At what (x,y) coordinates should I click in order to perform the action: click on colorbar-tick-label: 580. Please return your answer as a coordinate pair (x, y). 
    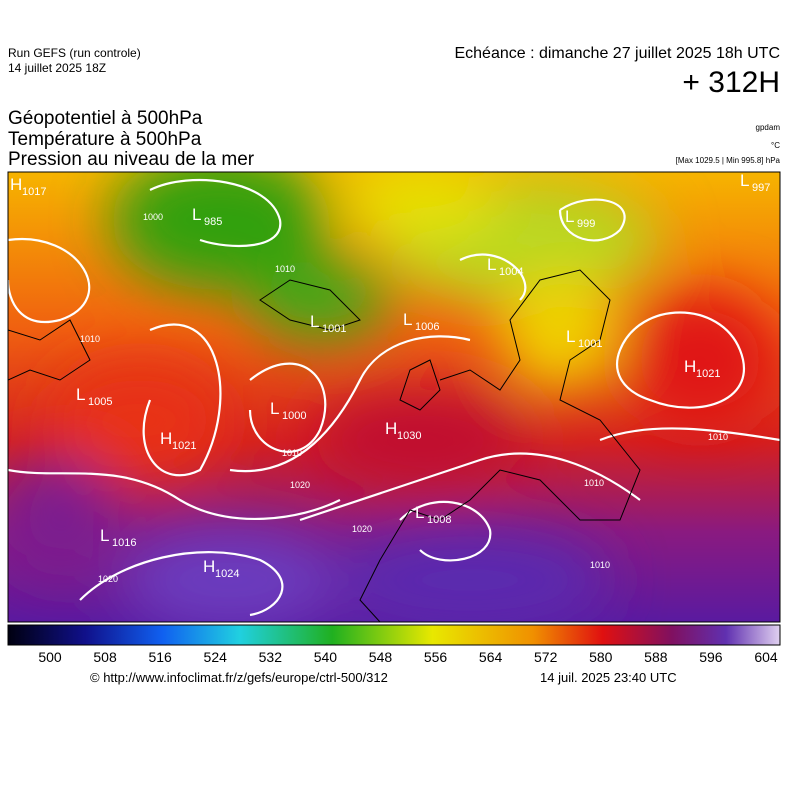
    Looking at the image, I should click on (601, 657).